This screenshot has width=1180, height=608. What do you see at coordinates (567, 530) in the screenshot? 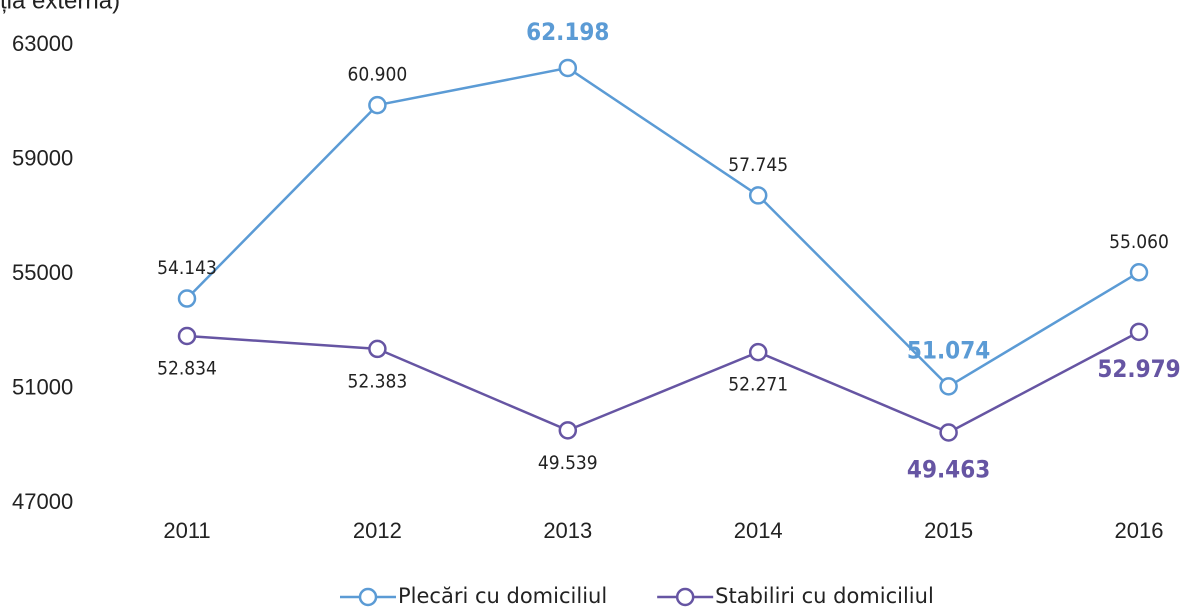
I see `x-tick-label: 2013` at bounding box center [567, 530].